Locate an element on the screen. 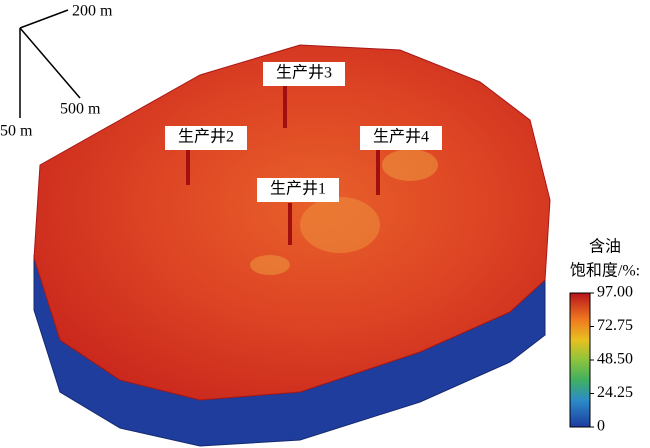  colorbar-tick-label: 72.75 is located at coordinates (615, 325).